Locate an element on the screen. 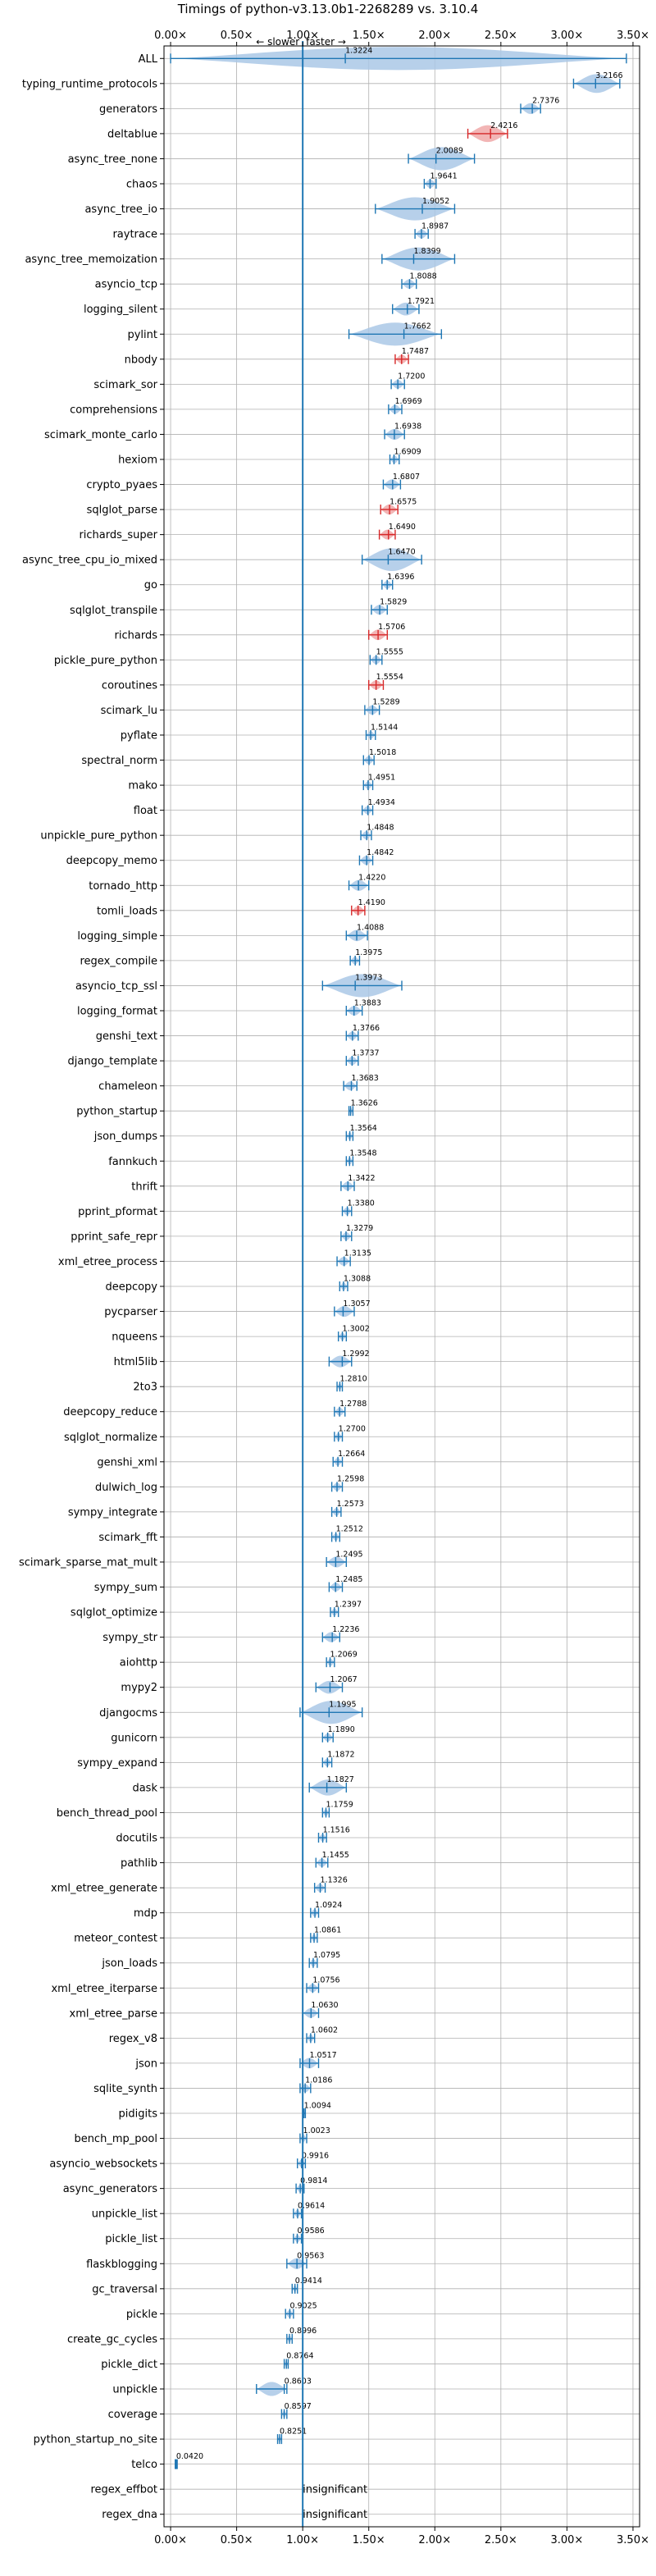 The height and width of the screenshot is (2576, 656). value-label: 1.3057 is located at coordinates (356, 1304).